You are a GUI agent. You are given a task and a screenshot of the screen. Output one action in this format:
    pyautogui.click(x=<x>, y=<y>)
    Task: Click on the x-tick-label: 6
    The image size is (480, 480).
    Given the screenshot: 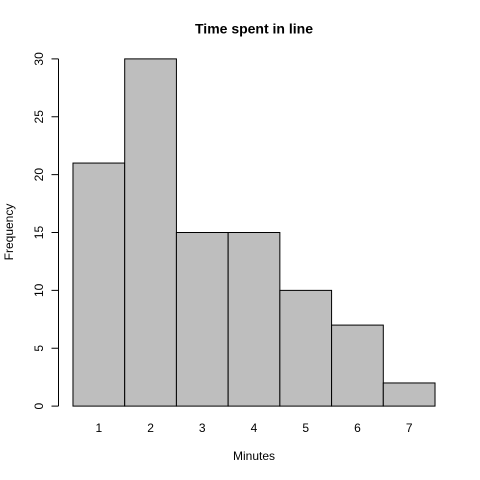 What is the action you would take?
    pyautogui.click(x=357, y=428)
    